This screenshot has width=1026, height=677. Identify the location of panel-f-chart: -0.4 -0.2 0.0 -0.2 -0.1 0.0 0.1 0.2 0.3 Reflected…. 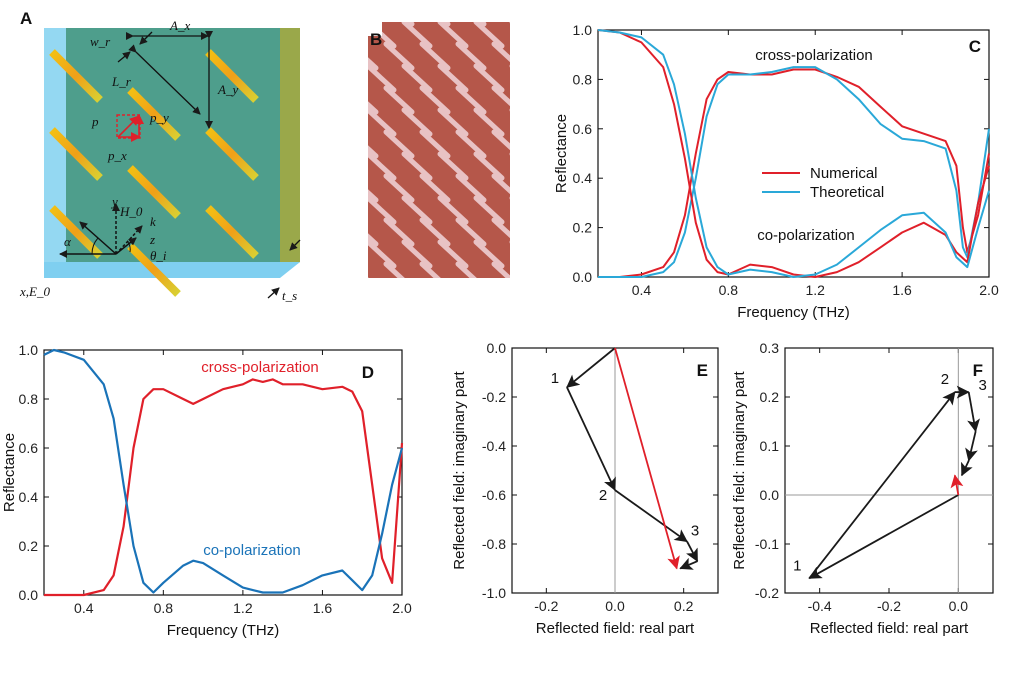
(862, 488).